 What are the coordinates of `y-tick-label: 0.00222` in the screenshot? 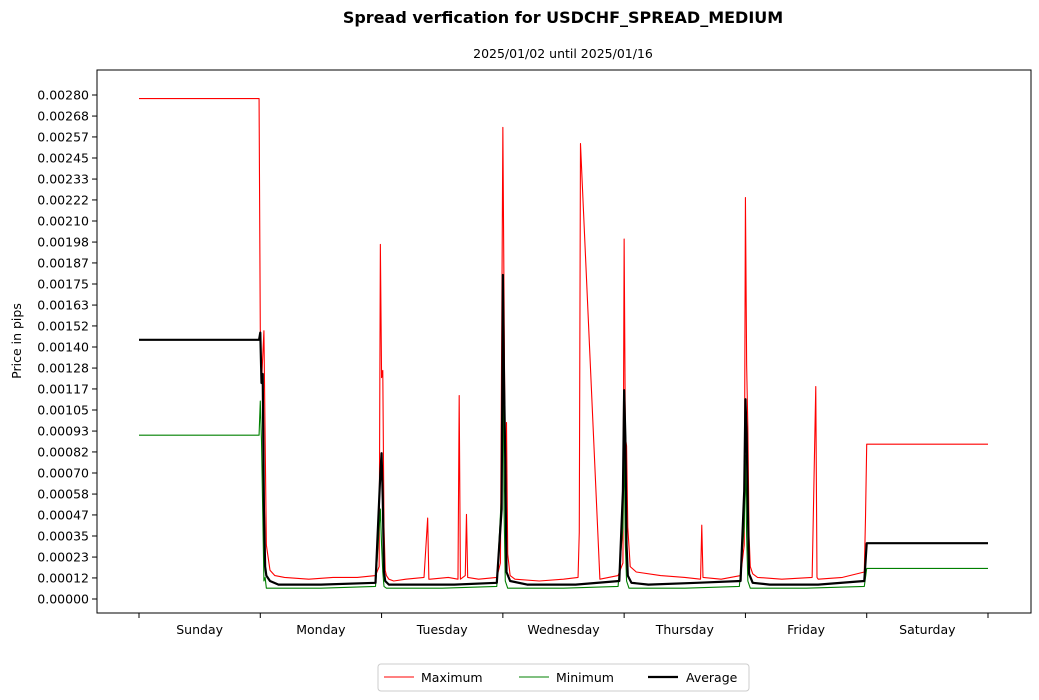 It's located at (63, 199).